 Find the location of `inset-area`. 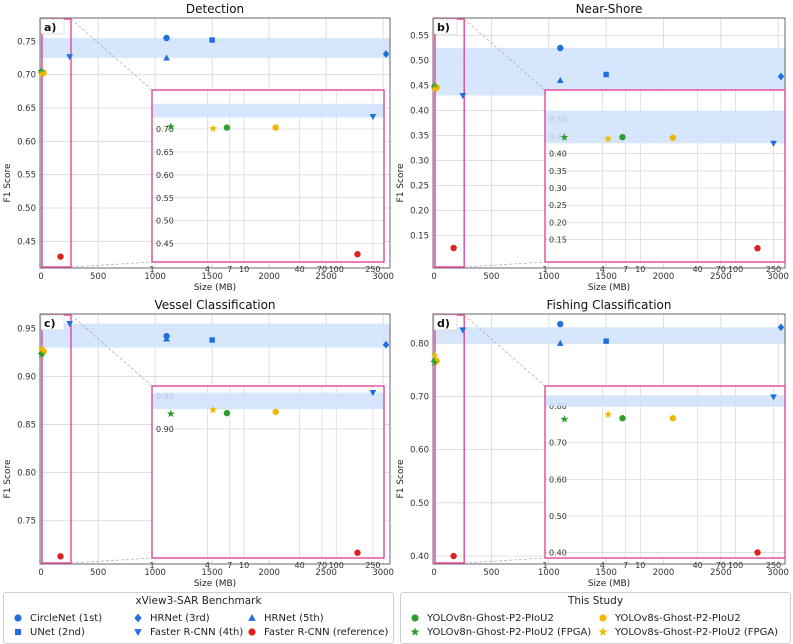

inset-area is located at coordinates (268, 472).